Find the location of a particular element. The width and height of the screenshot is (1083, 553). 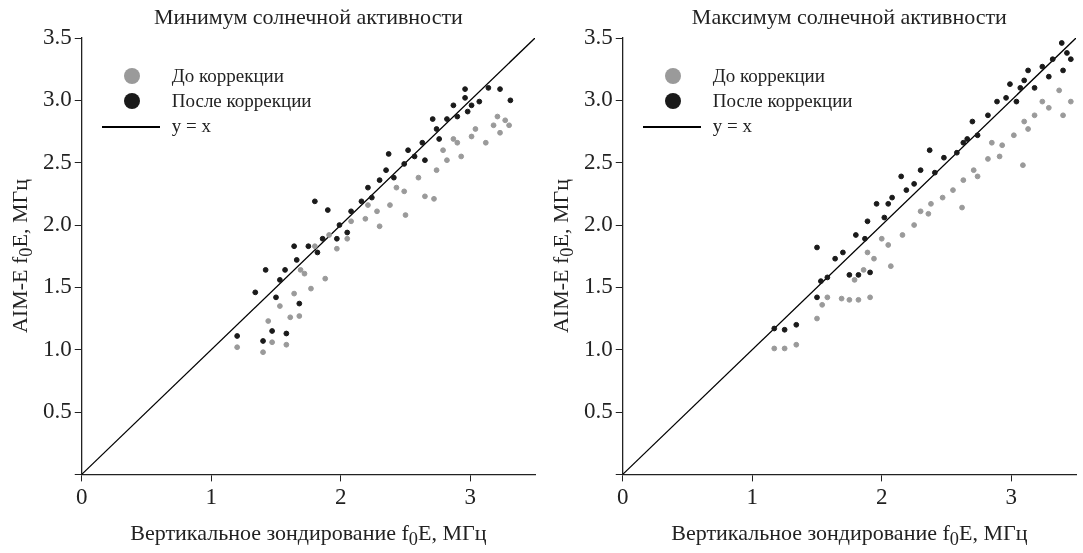

chart-title: Минимум солнечной активности is located at coordinates (308, 17).